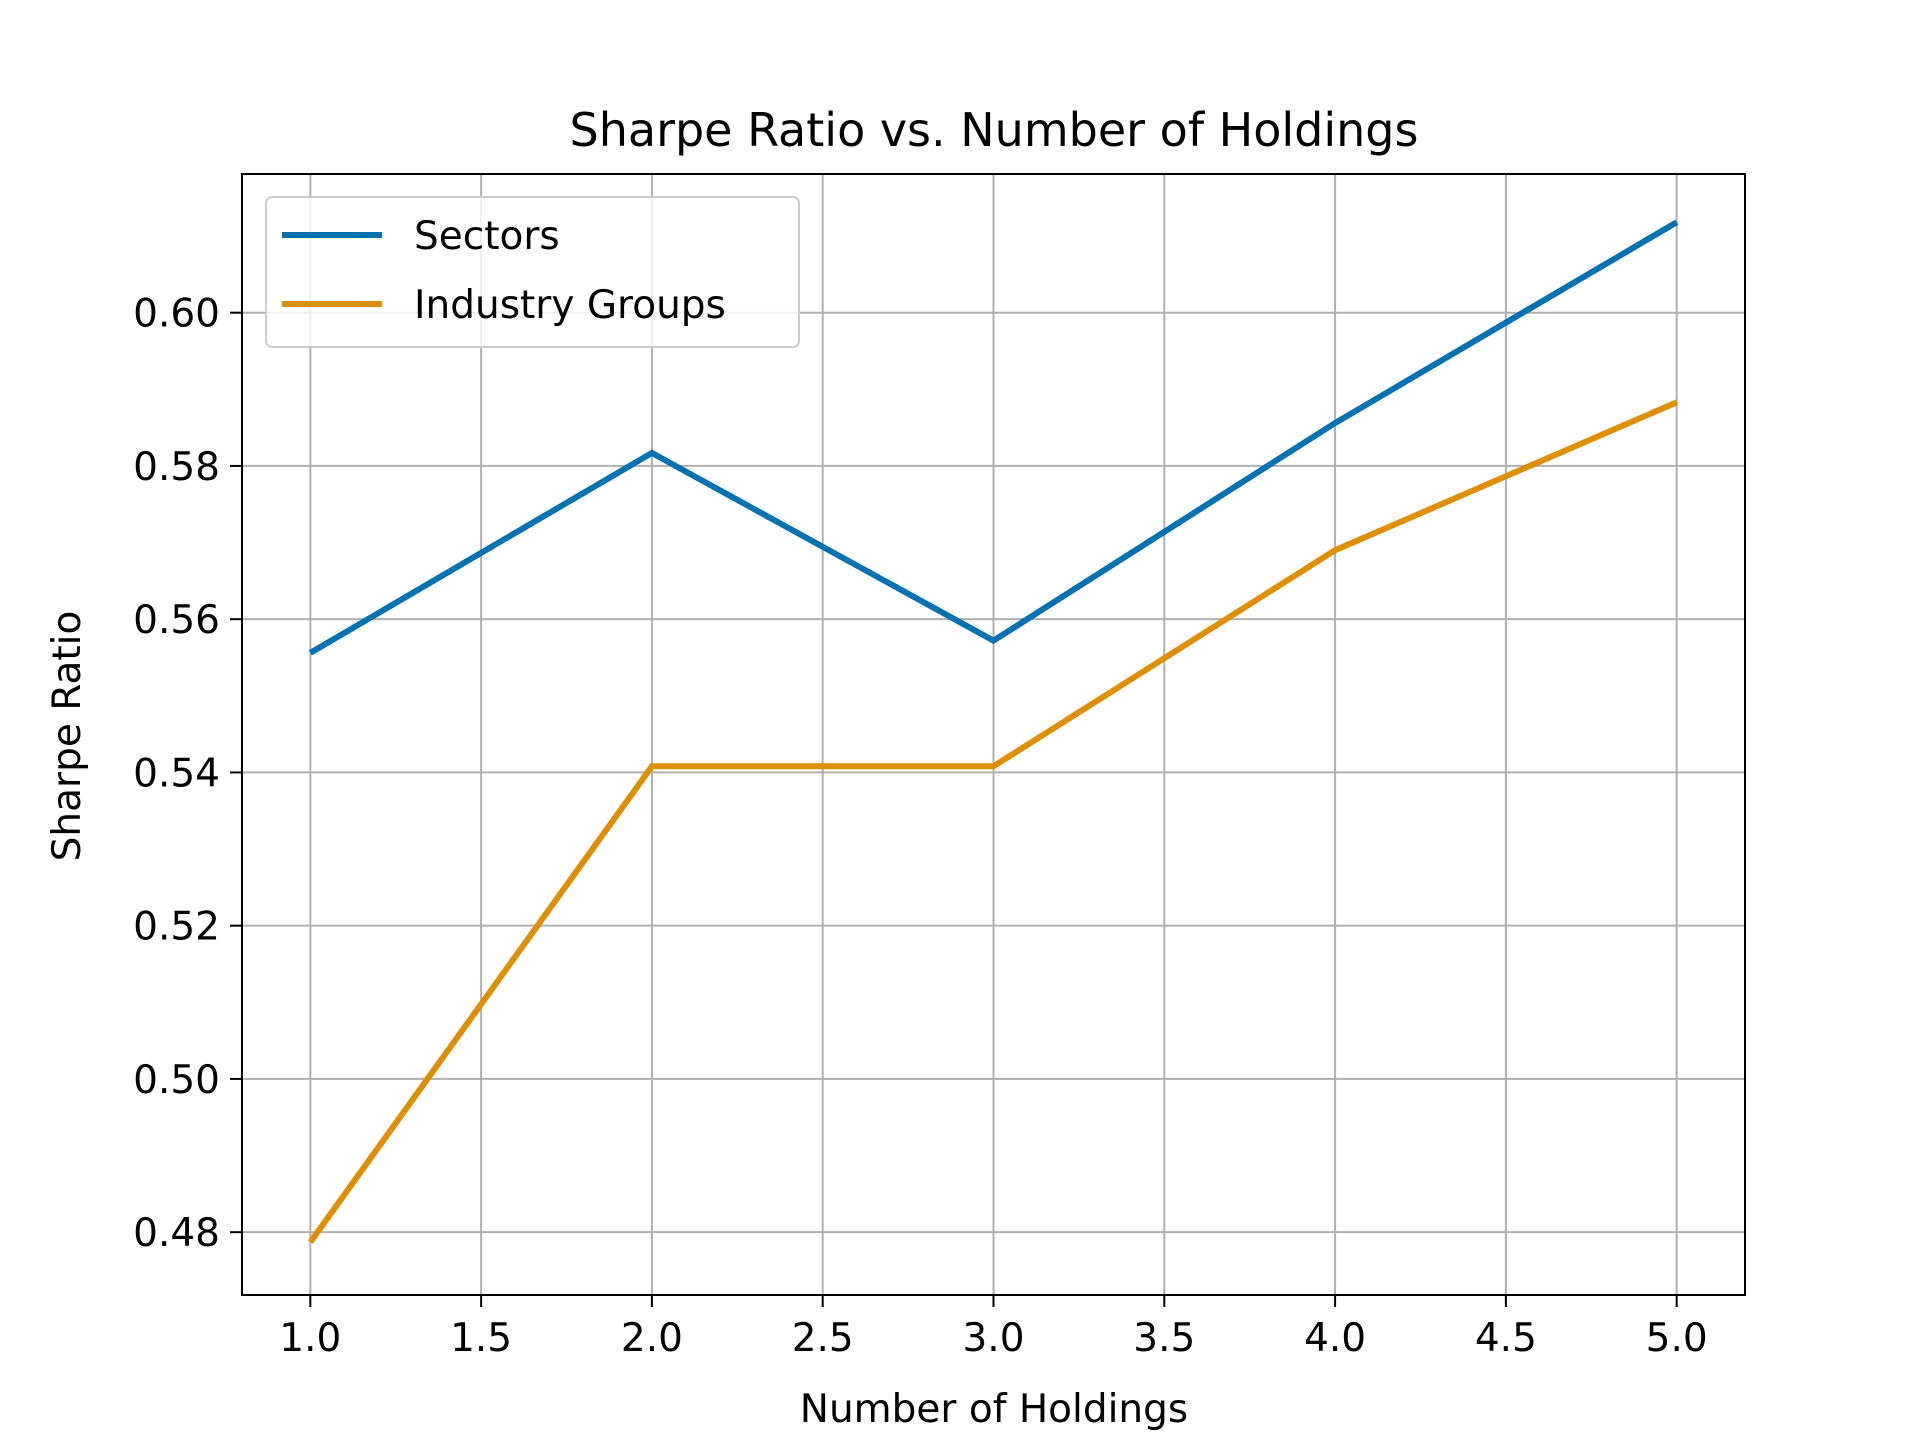  I want to click on legend: Sectors Industry Groups, so click(532, 272).